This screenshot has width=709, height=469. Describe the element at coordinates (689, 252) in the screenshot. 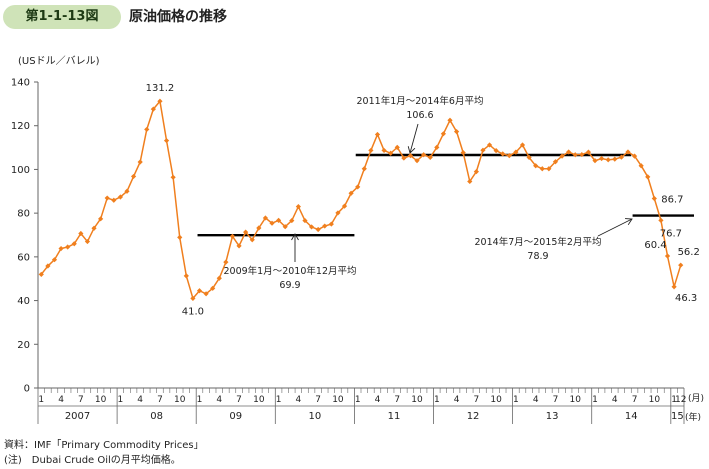

I see `data-label: 56.2` at that location.